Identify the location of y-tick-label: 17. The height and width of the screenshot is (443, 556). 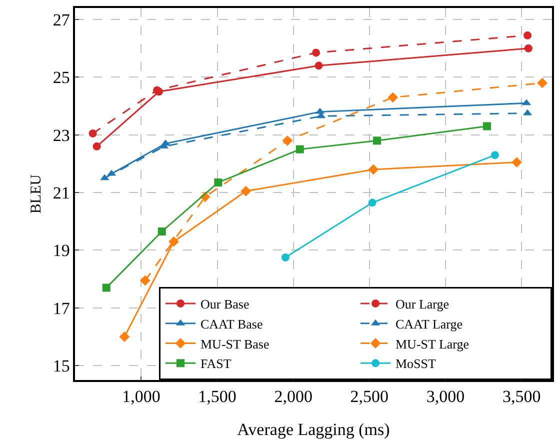
(61, 308).